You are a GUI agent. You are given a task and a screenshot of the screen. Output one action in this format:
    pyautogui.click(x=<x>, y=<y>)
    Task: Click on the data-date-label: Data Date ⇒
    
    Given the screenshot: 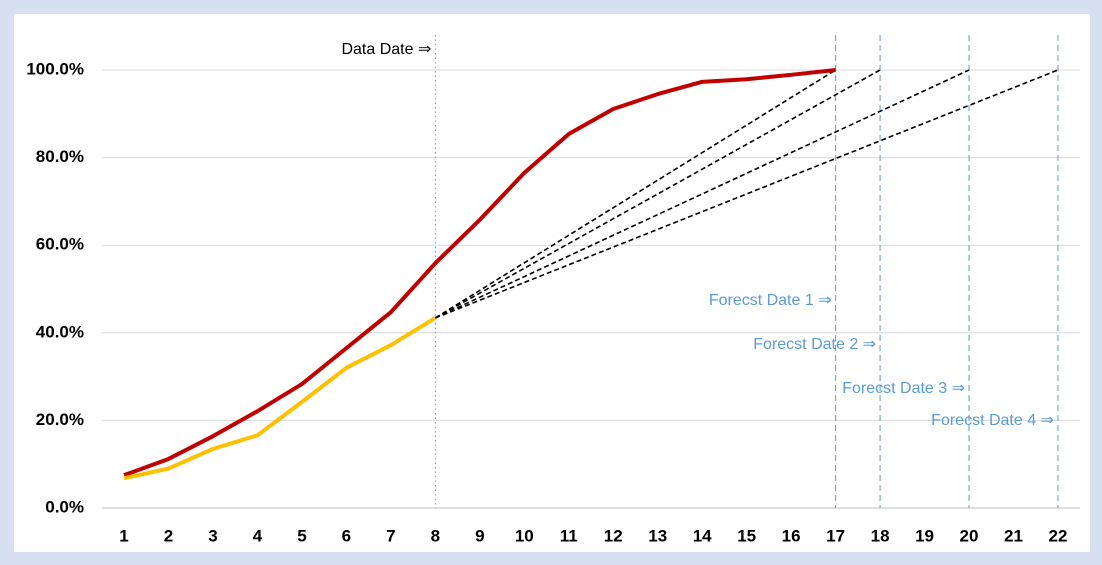 What is the action you would take?
    pyautogui.click(x=386, y=49)
    